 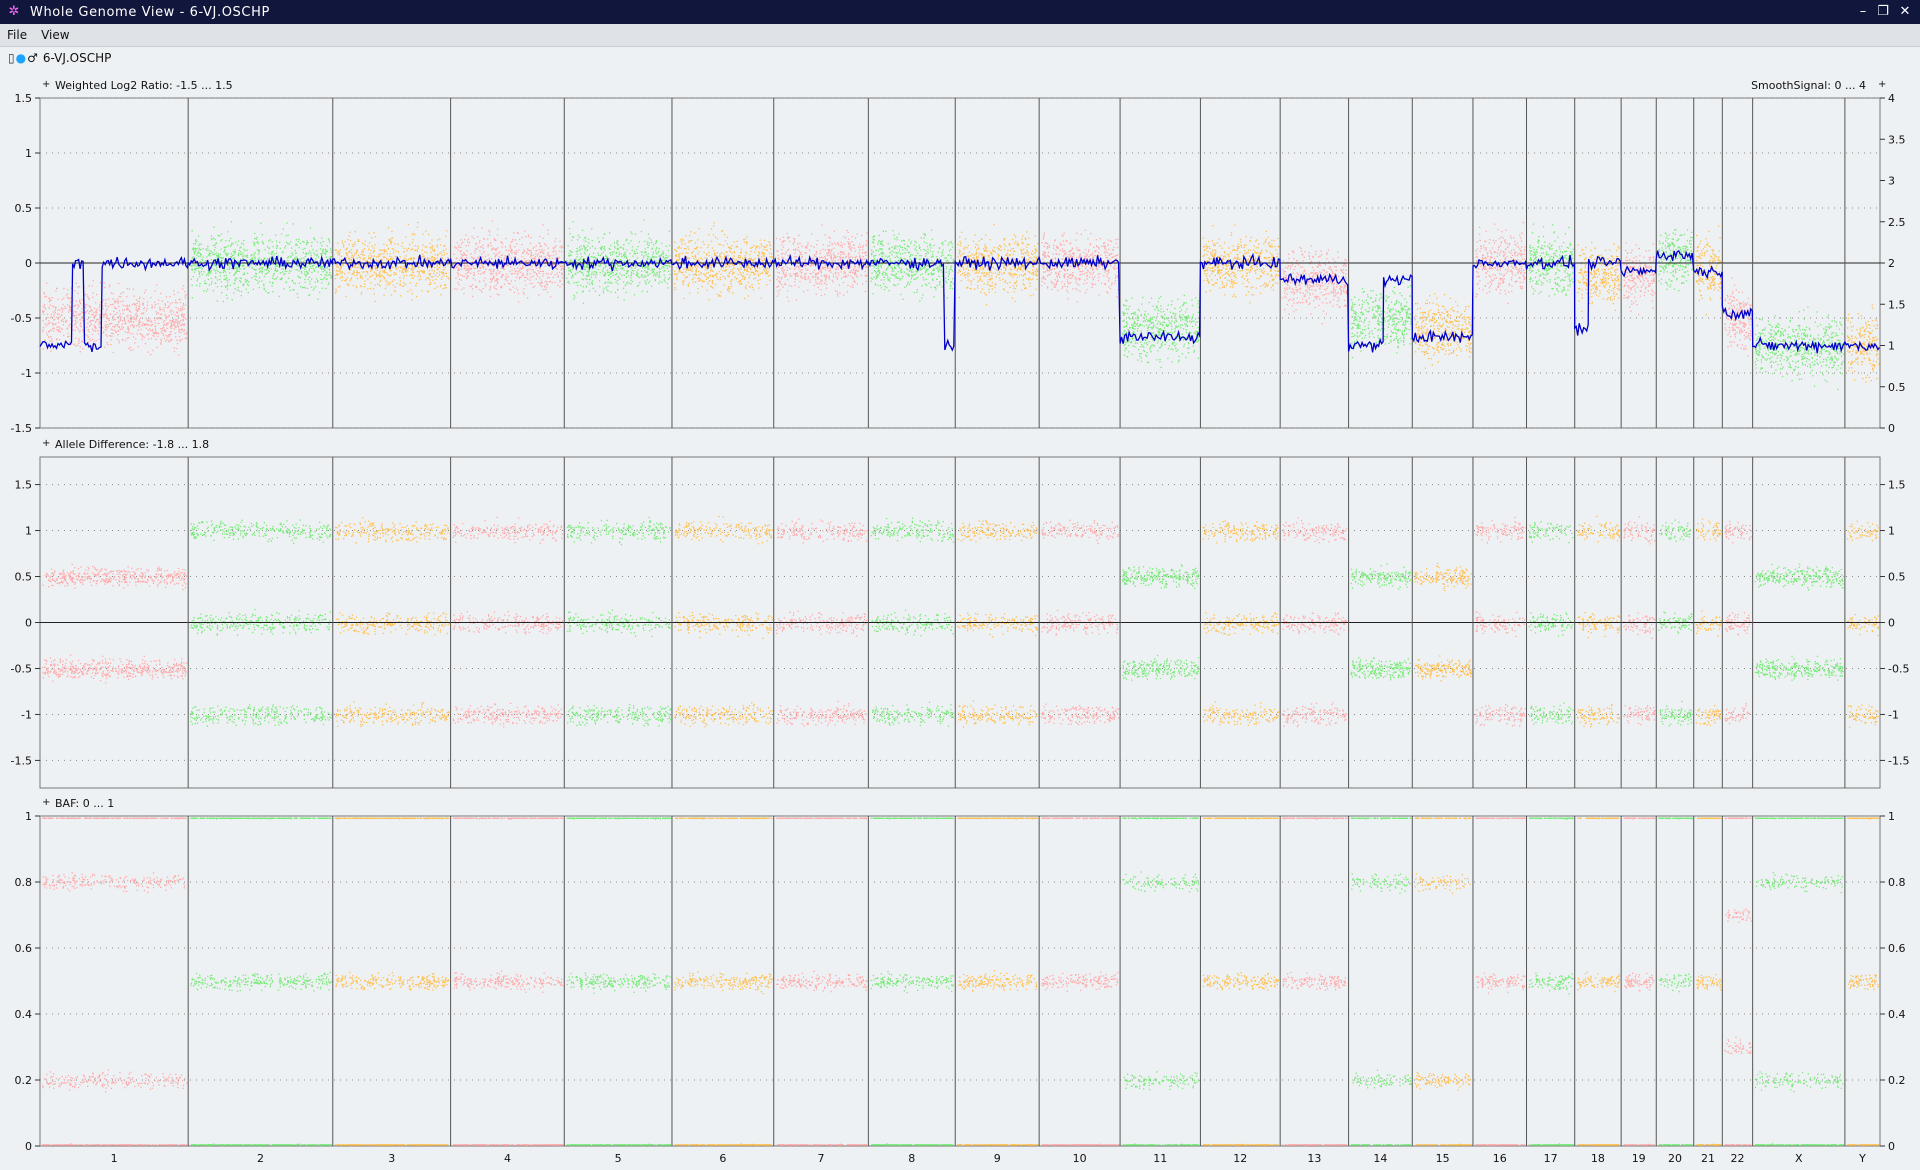 What do you see at coordinates (1898, 760) in the screenshot?
I see `right-tick-label: -1.5` at bounding box center [1898, 760].